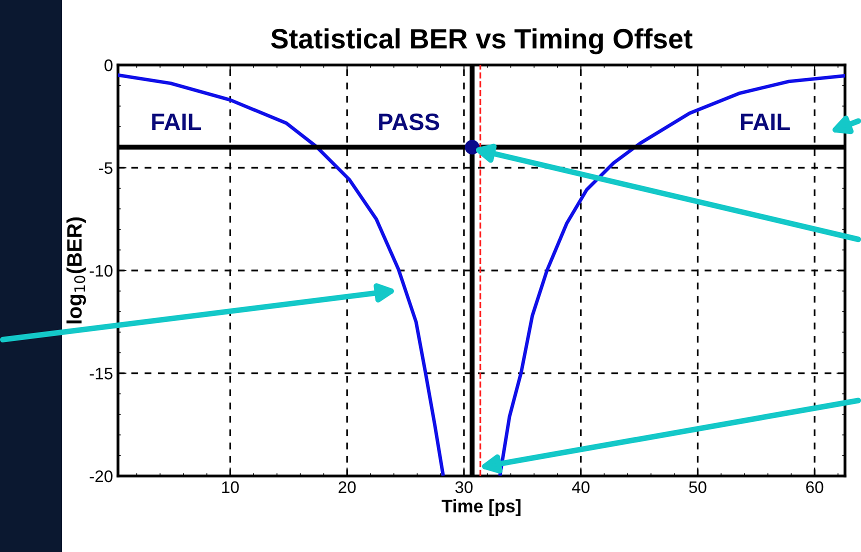  What do you see at coordinates (101, 476) in the screenshot?
I see `y-tick-label: -20` at bounding box center [101, 476].